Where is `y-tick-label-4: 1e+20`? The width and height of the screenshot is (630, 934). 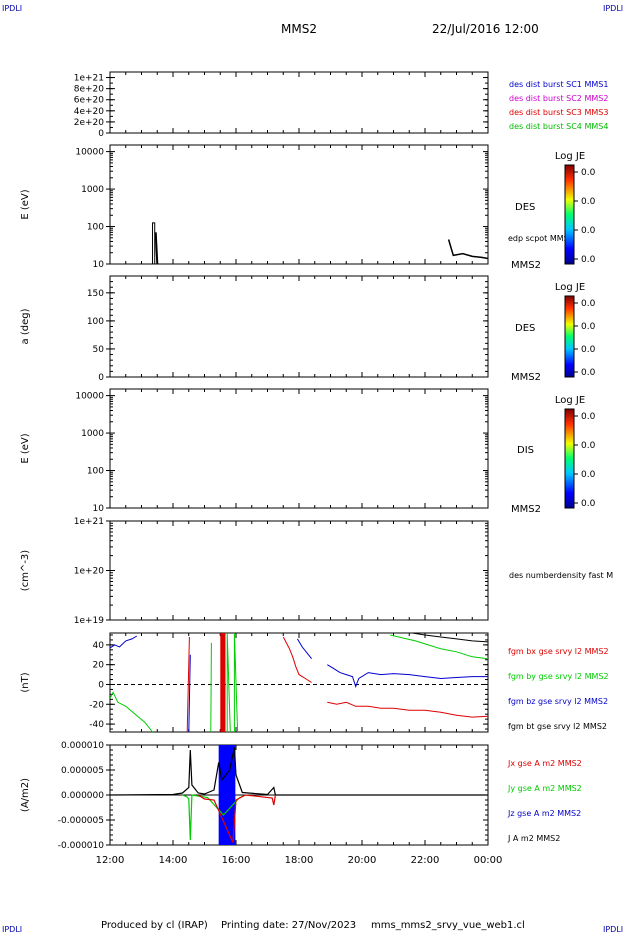 y-tick-label-4: 1e+20 is located at coordinates (89, 572).